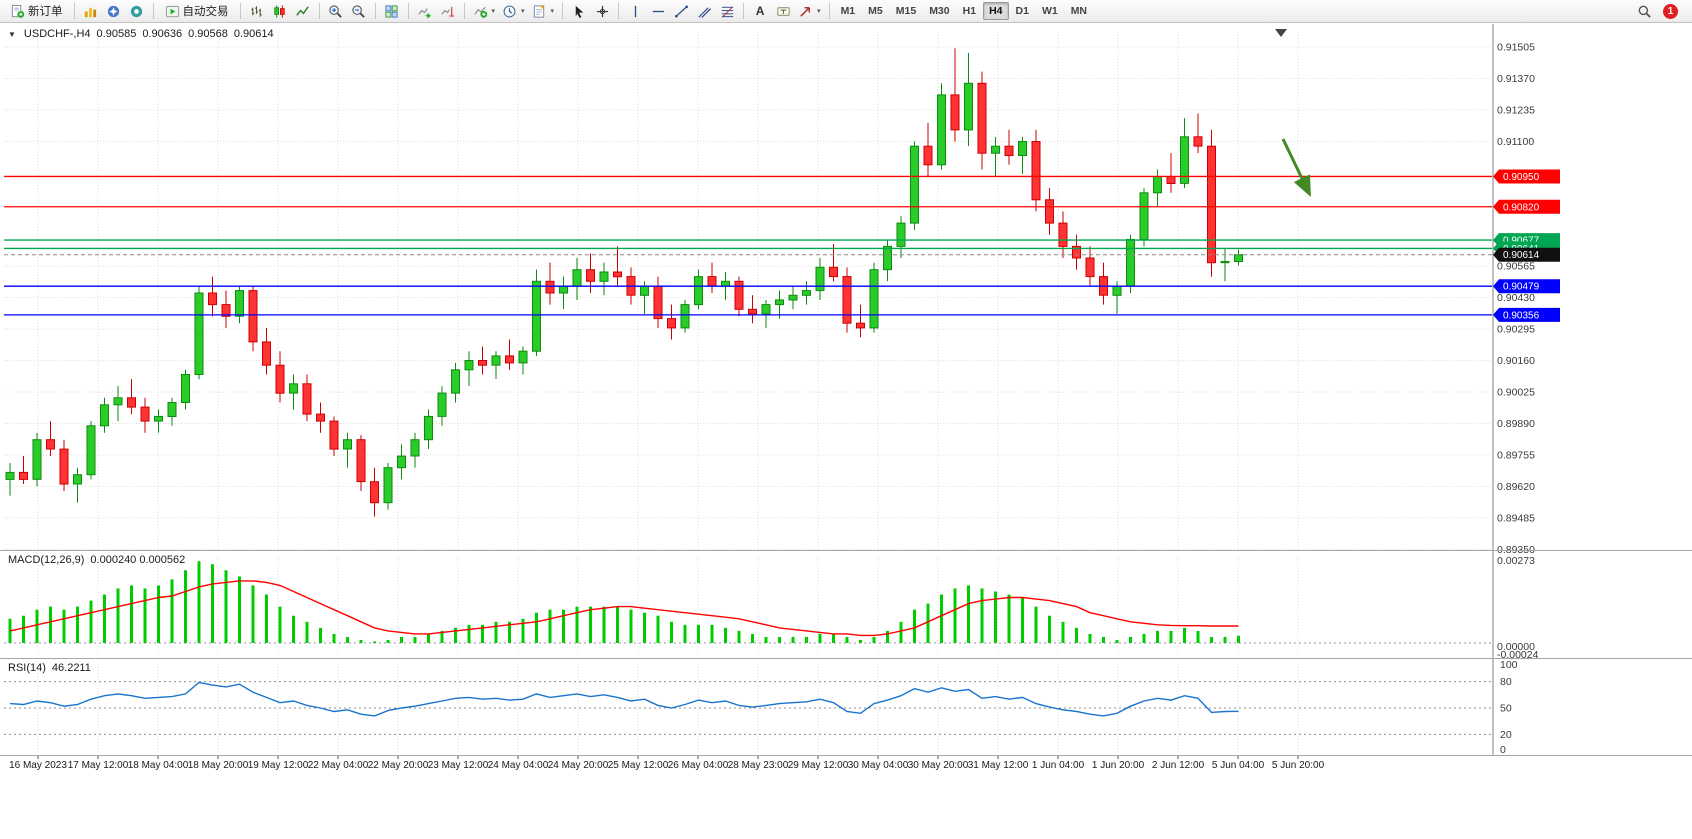  What do you see at coordinates (1296, 168) in the screenshot?
I see `trend-arrow-annotation` at bounding box center [1296, 168].